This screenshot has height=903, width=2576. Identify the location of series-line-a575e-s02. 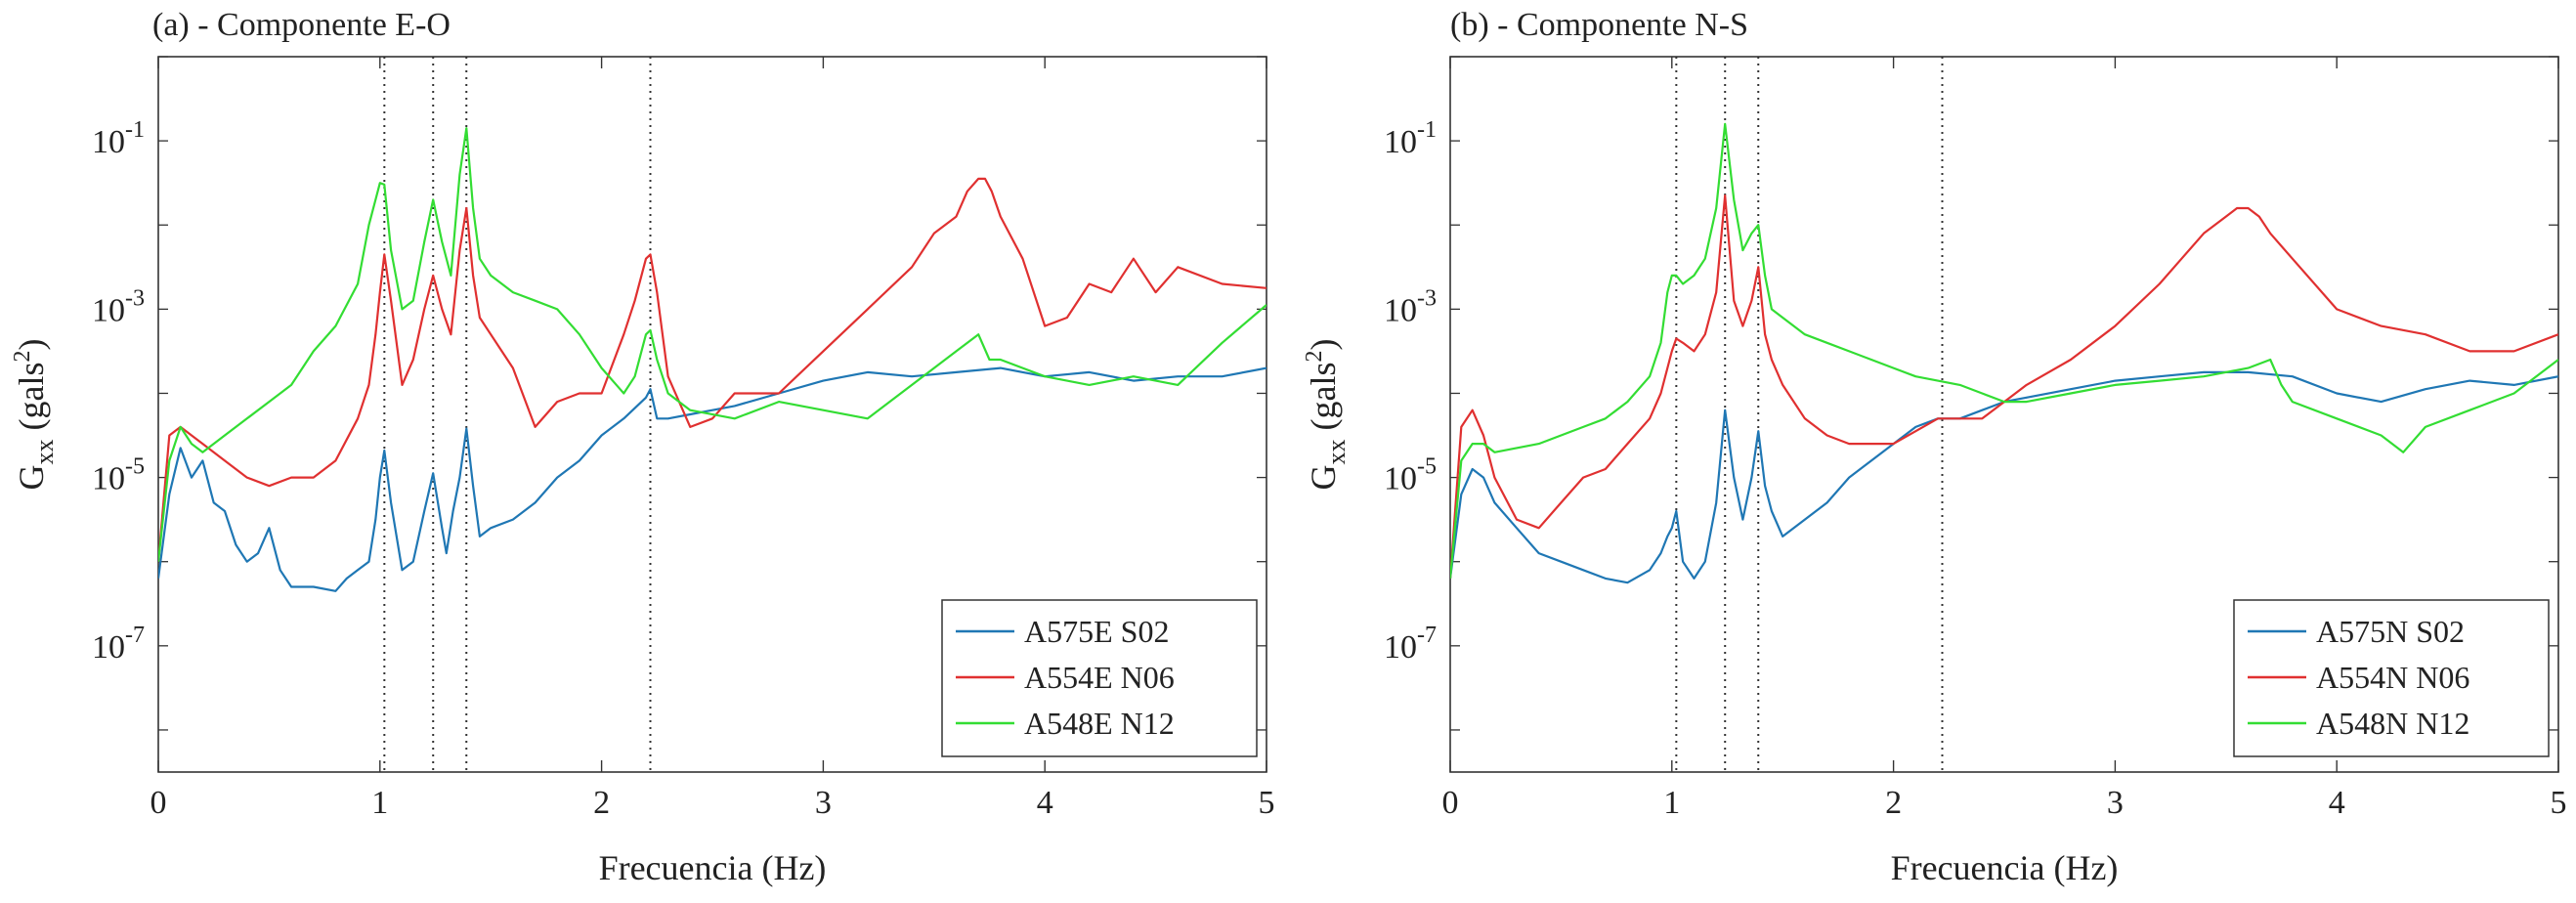
(712, 479).